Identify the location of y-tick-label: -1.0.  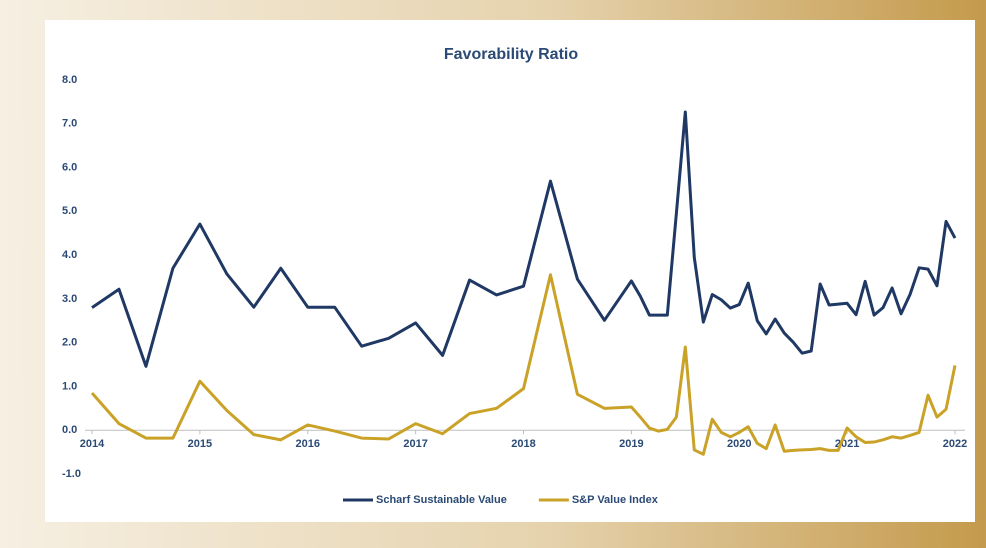
(71, 474).